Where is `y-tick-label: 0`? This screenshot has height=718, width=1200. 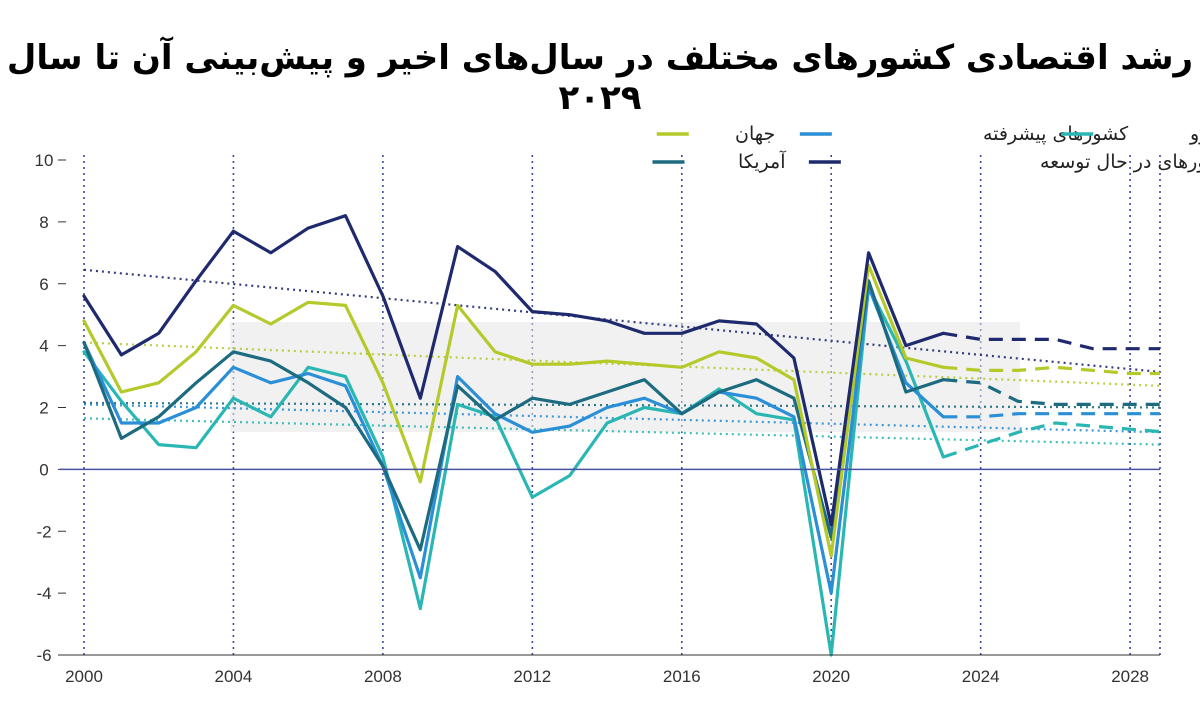
y-tick-label: 0 is located at coordinates (43, 469).